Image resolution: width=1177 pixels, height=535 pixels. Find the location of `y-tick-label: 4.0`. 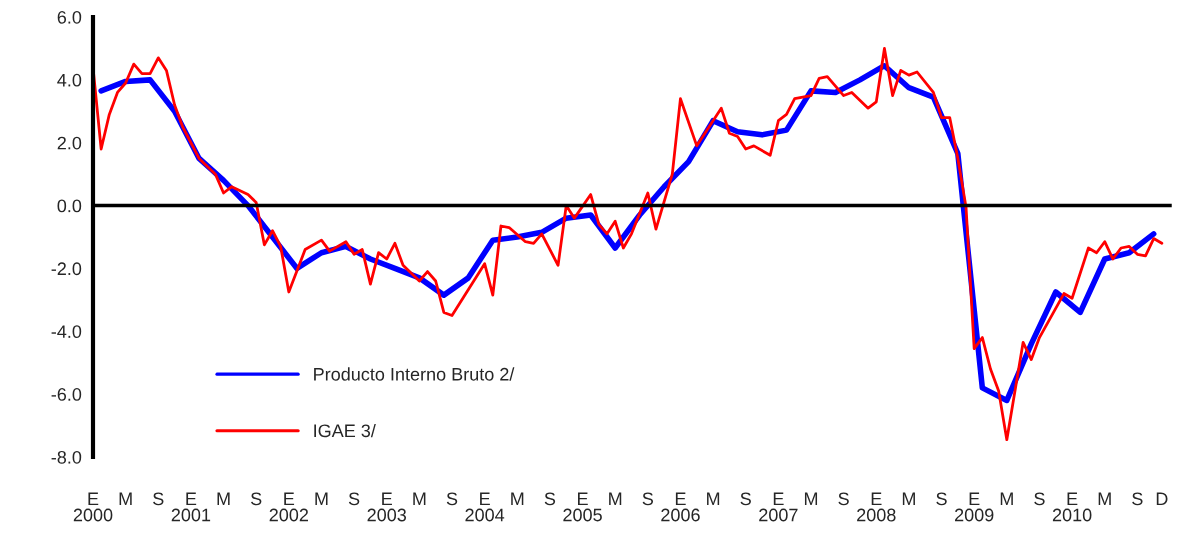

y-tick-label: 4.0 is located at coordinates (69, 80).